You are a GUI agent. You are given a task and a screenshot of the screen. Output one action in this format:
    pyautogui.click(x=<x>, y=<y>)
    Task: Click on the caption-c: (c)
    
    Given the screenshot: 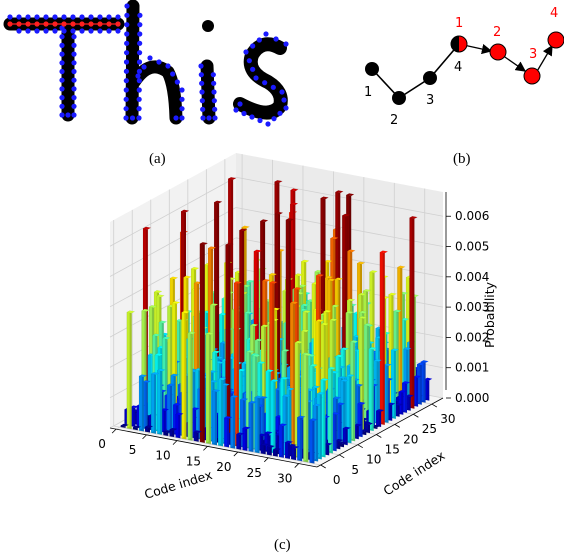 What is the action you would take?
    pyautogui.click(x=282, y=545)
    